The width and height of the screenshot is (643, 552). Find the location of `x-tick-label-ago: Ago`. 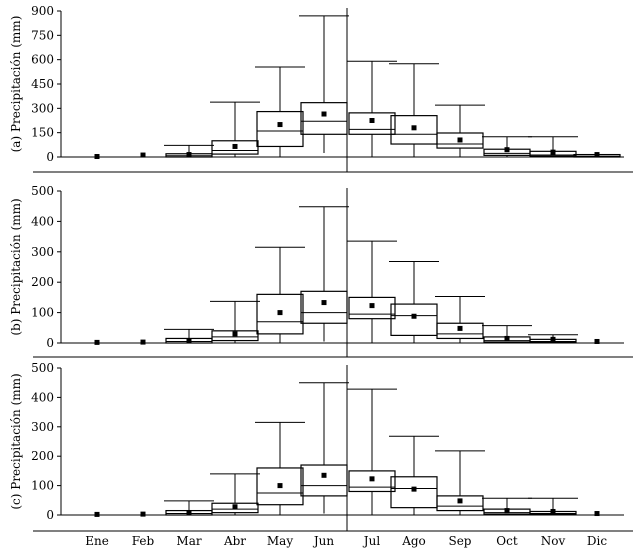

x-tick-label-ago: Ago is located at coordinates (413, 541).